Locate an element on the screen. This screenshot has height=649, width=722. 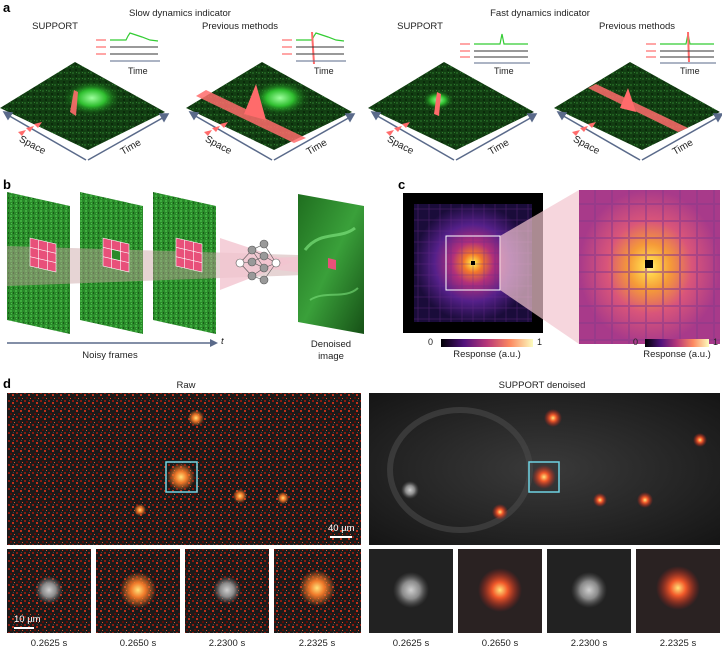
inset-time-label-2: Time is located at coordinates (324, 71).